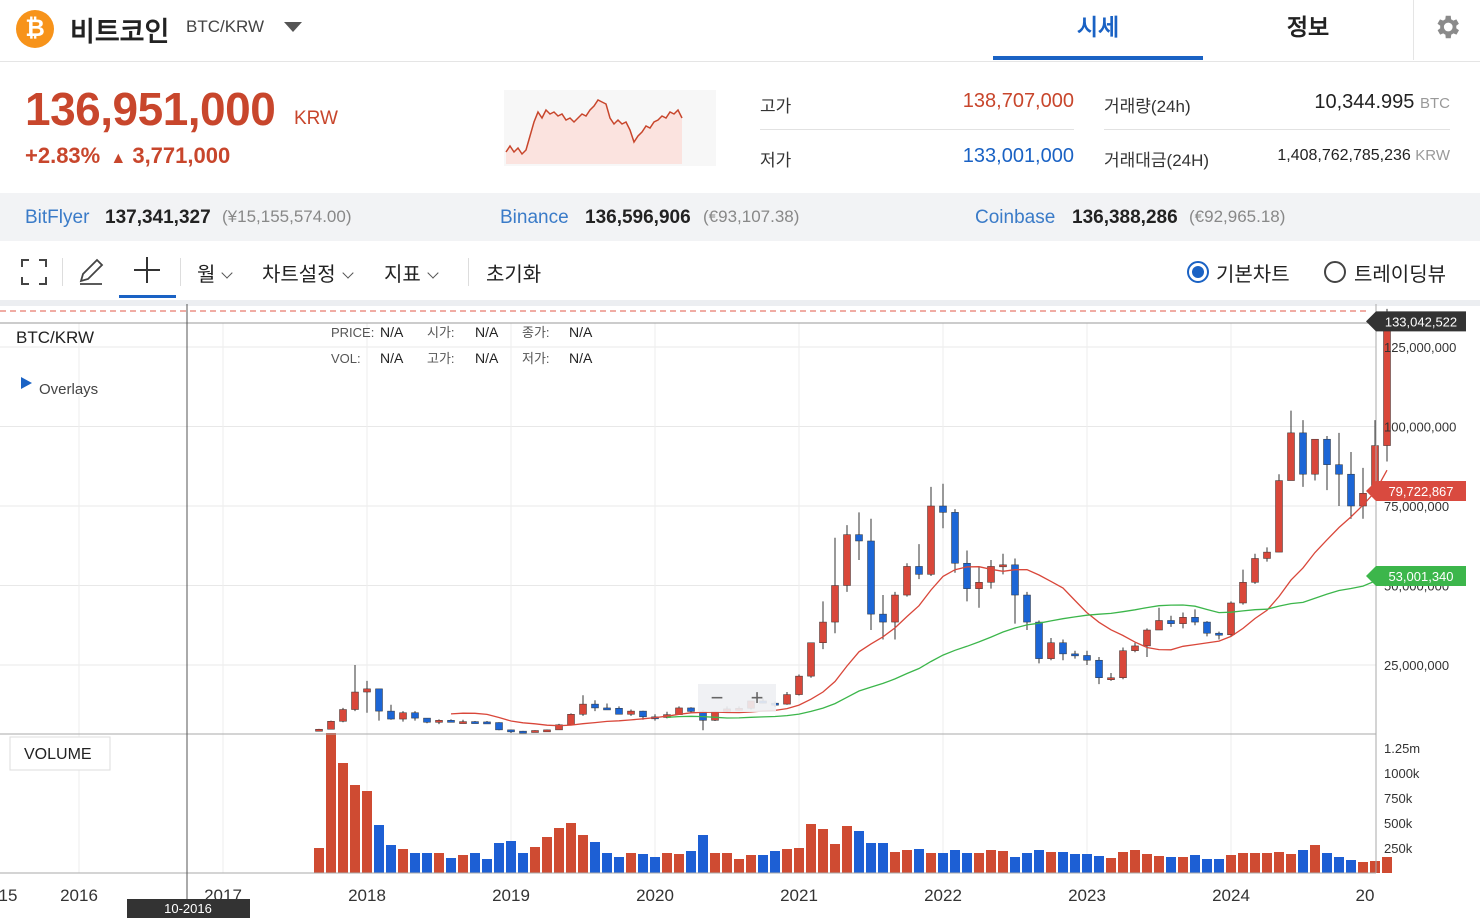 The height and width of the screenshot is (921, 1480). I want to click on period-select: 월, so click(215, 272).